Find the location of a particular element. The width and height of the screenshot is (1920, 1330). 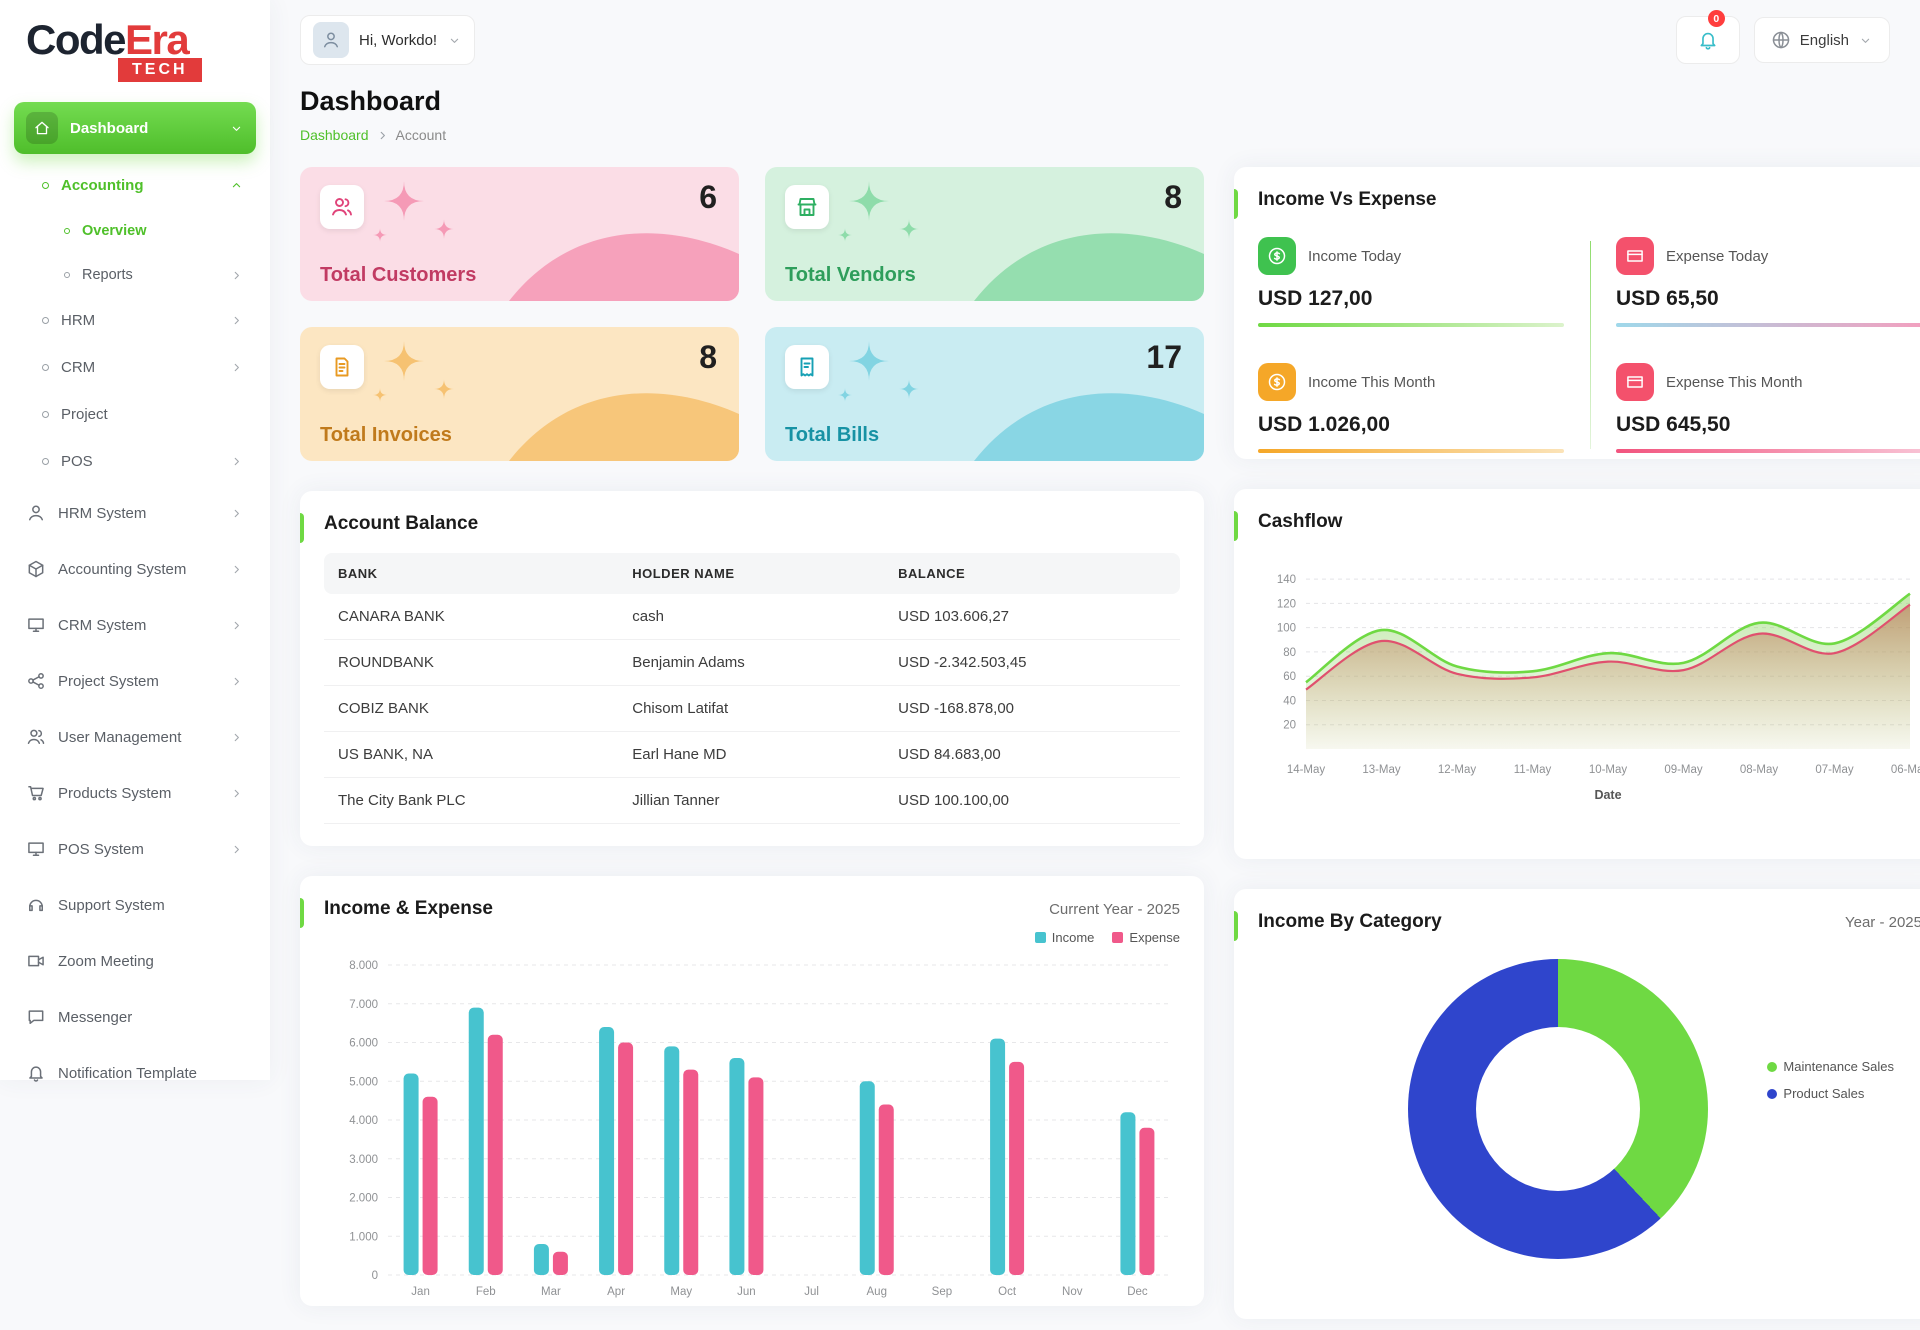

language-selector: English is located at coordinates (1822, 40).